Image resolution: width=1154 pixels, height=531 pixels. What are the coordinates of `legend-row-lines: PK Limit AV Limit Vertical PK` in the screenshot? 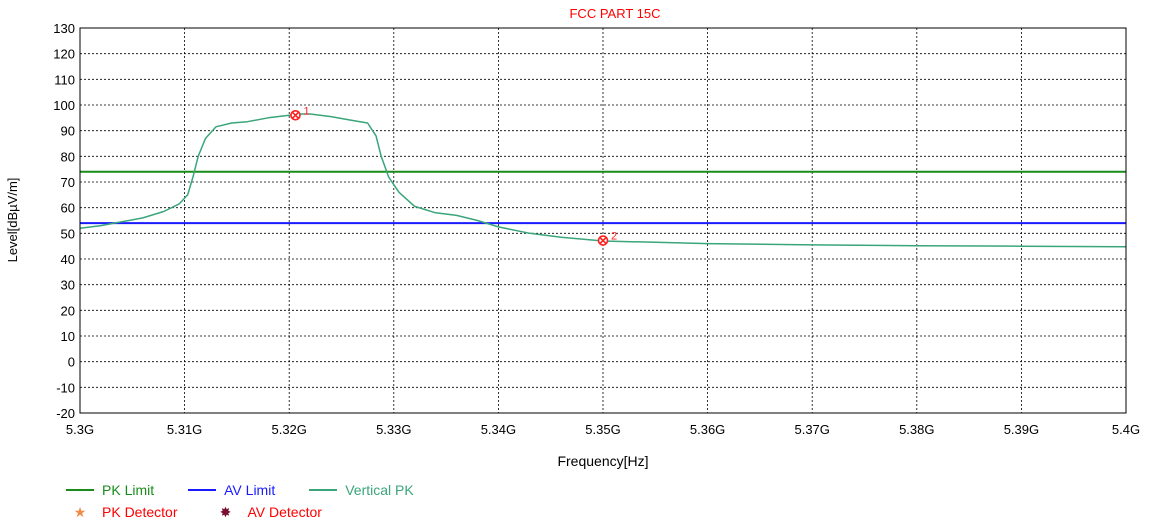 It's located at (257, 490).